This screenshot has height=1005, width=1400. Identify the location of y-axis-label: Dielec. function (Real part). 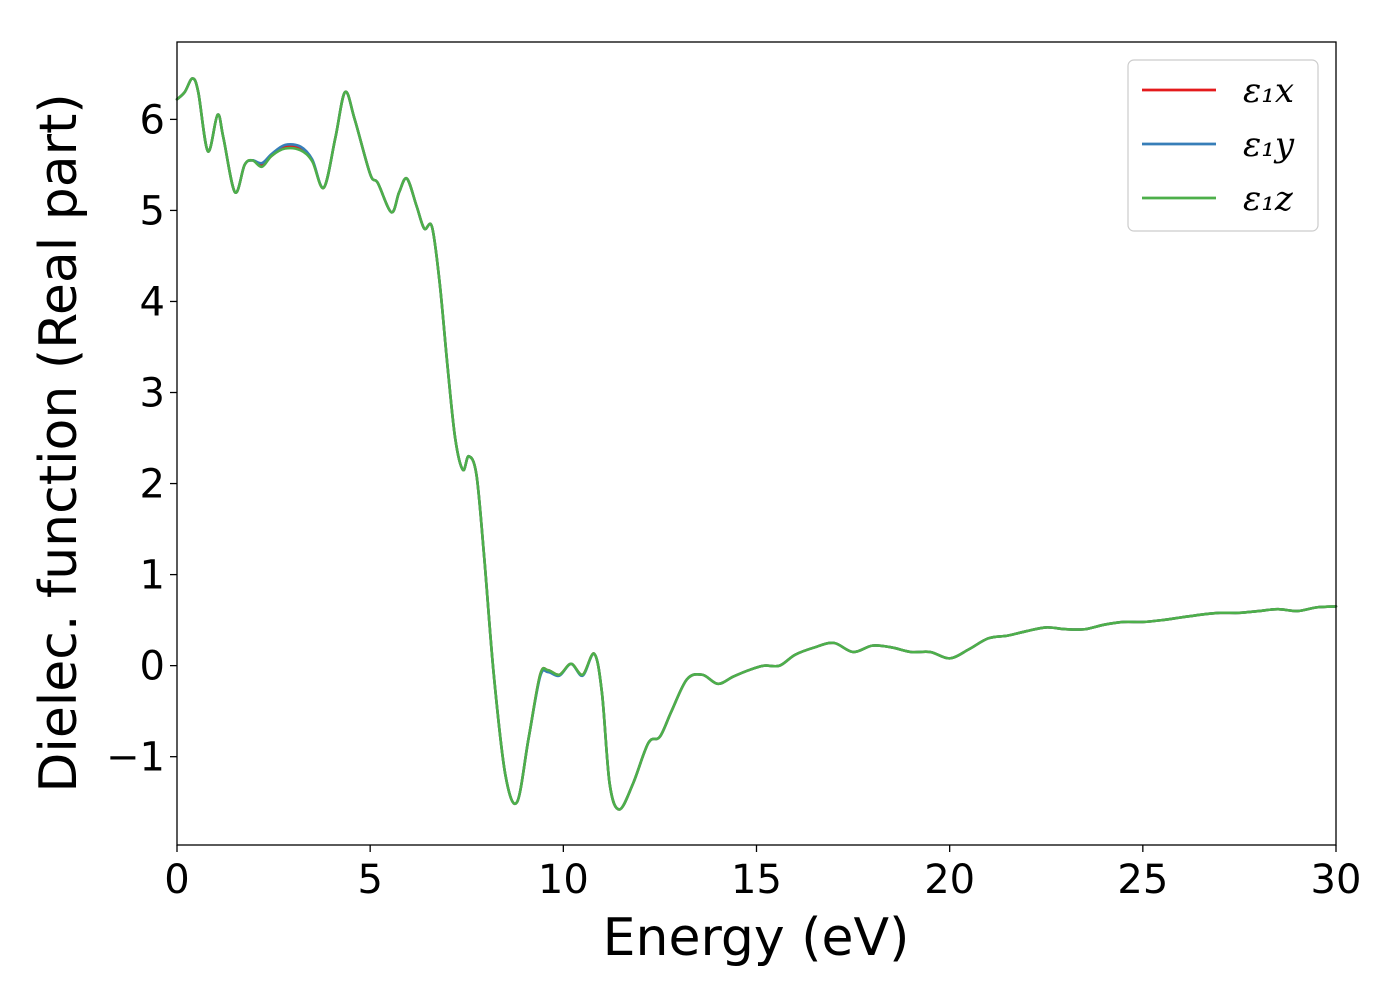
(59, 442).